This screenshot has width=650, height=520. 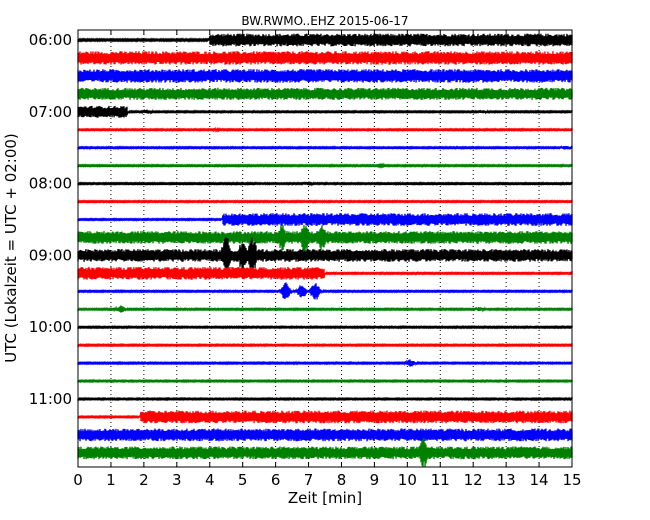 What do you see at coordinates (50, 399) in the screenshot?
I see `y-tick-label: 11:00` at bounding box center [50, 399].